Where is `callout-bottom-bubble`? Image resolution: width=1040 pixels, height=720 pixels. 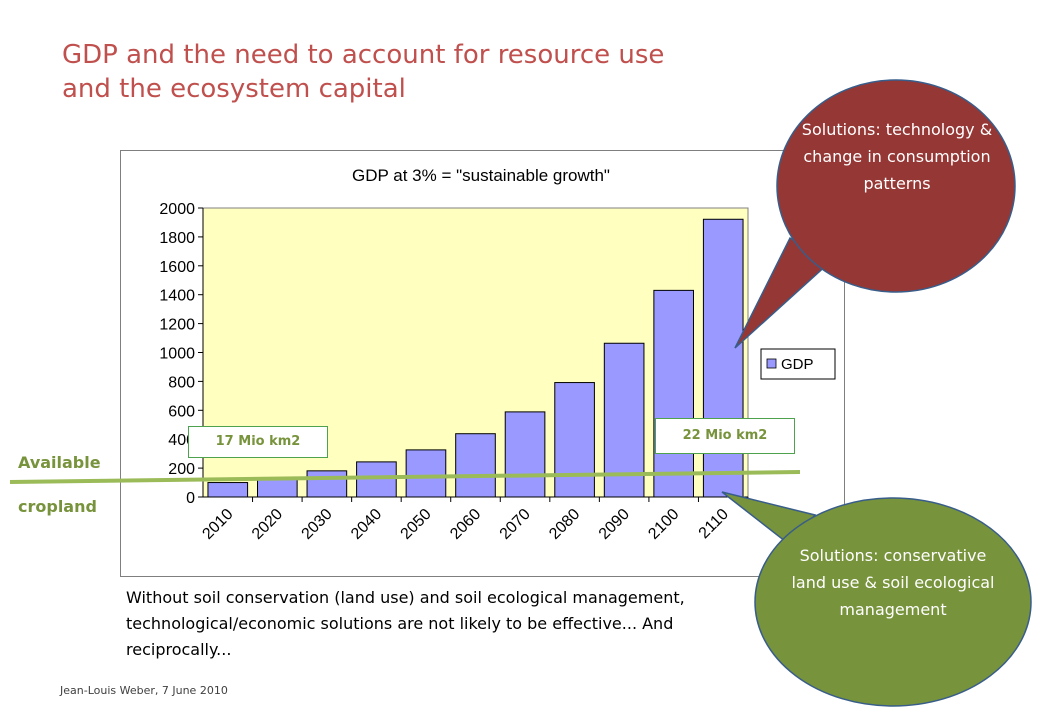
callout-bottom-bubble is located at coordinates (893, 602).